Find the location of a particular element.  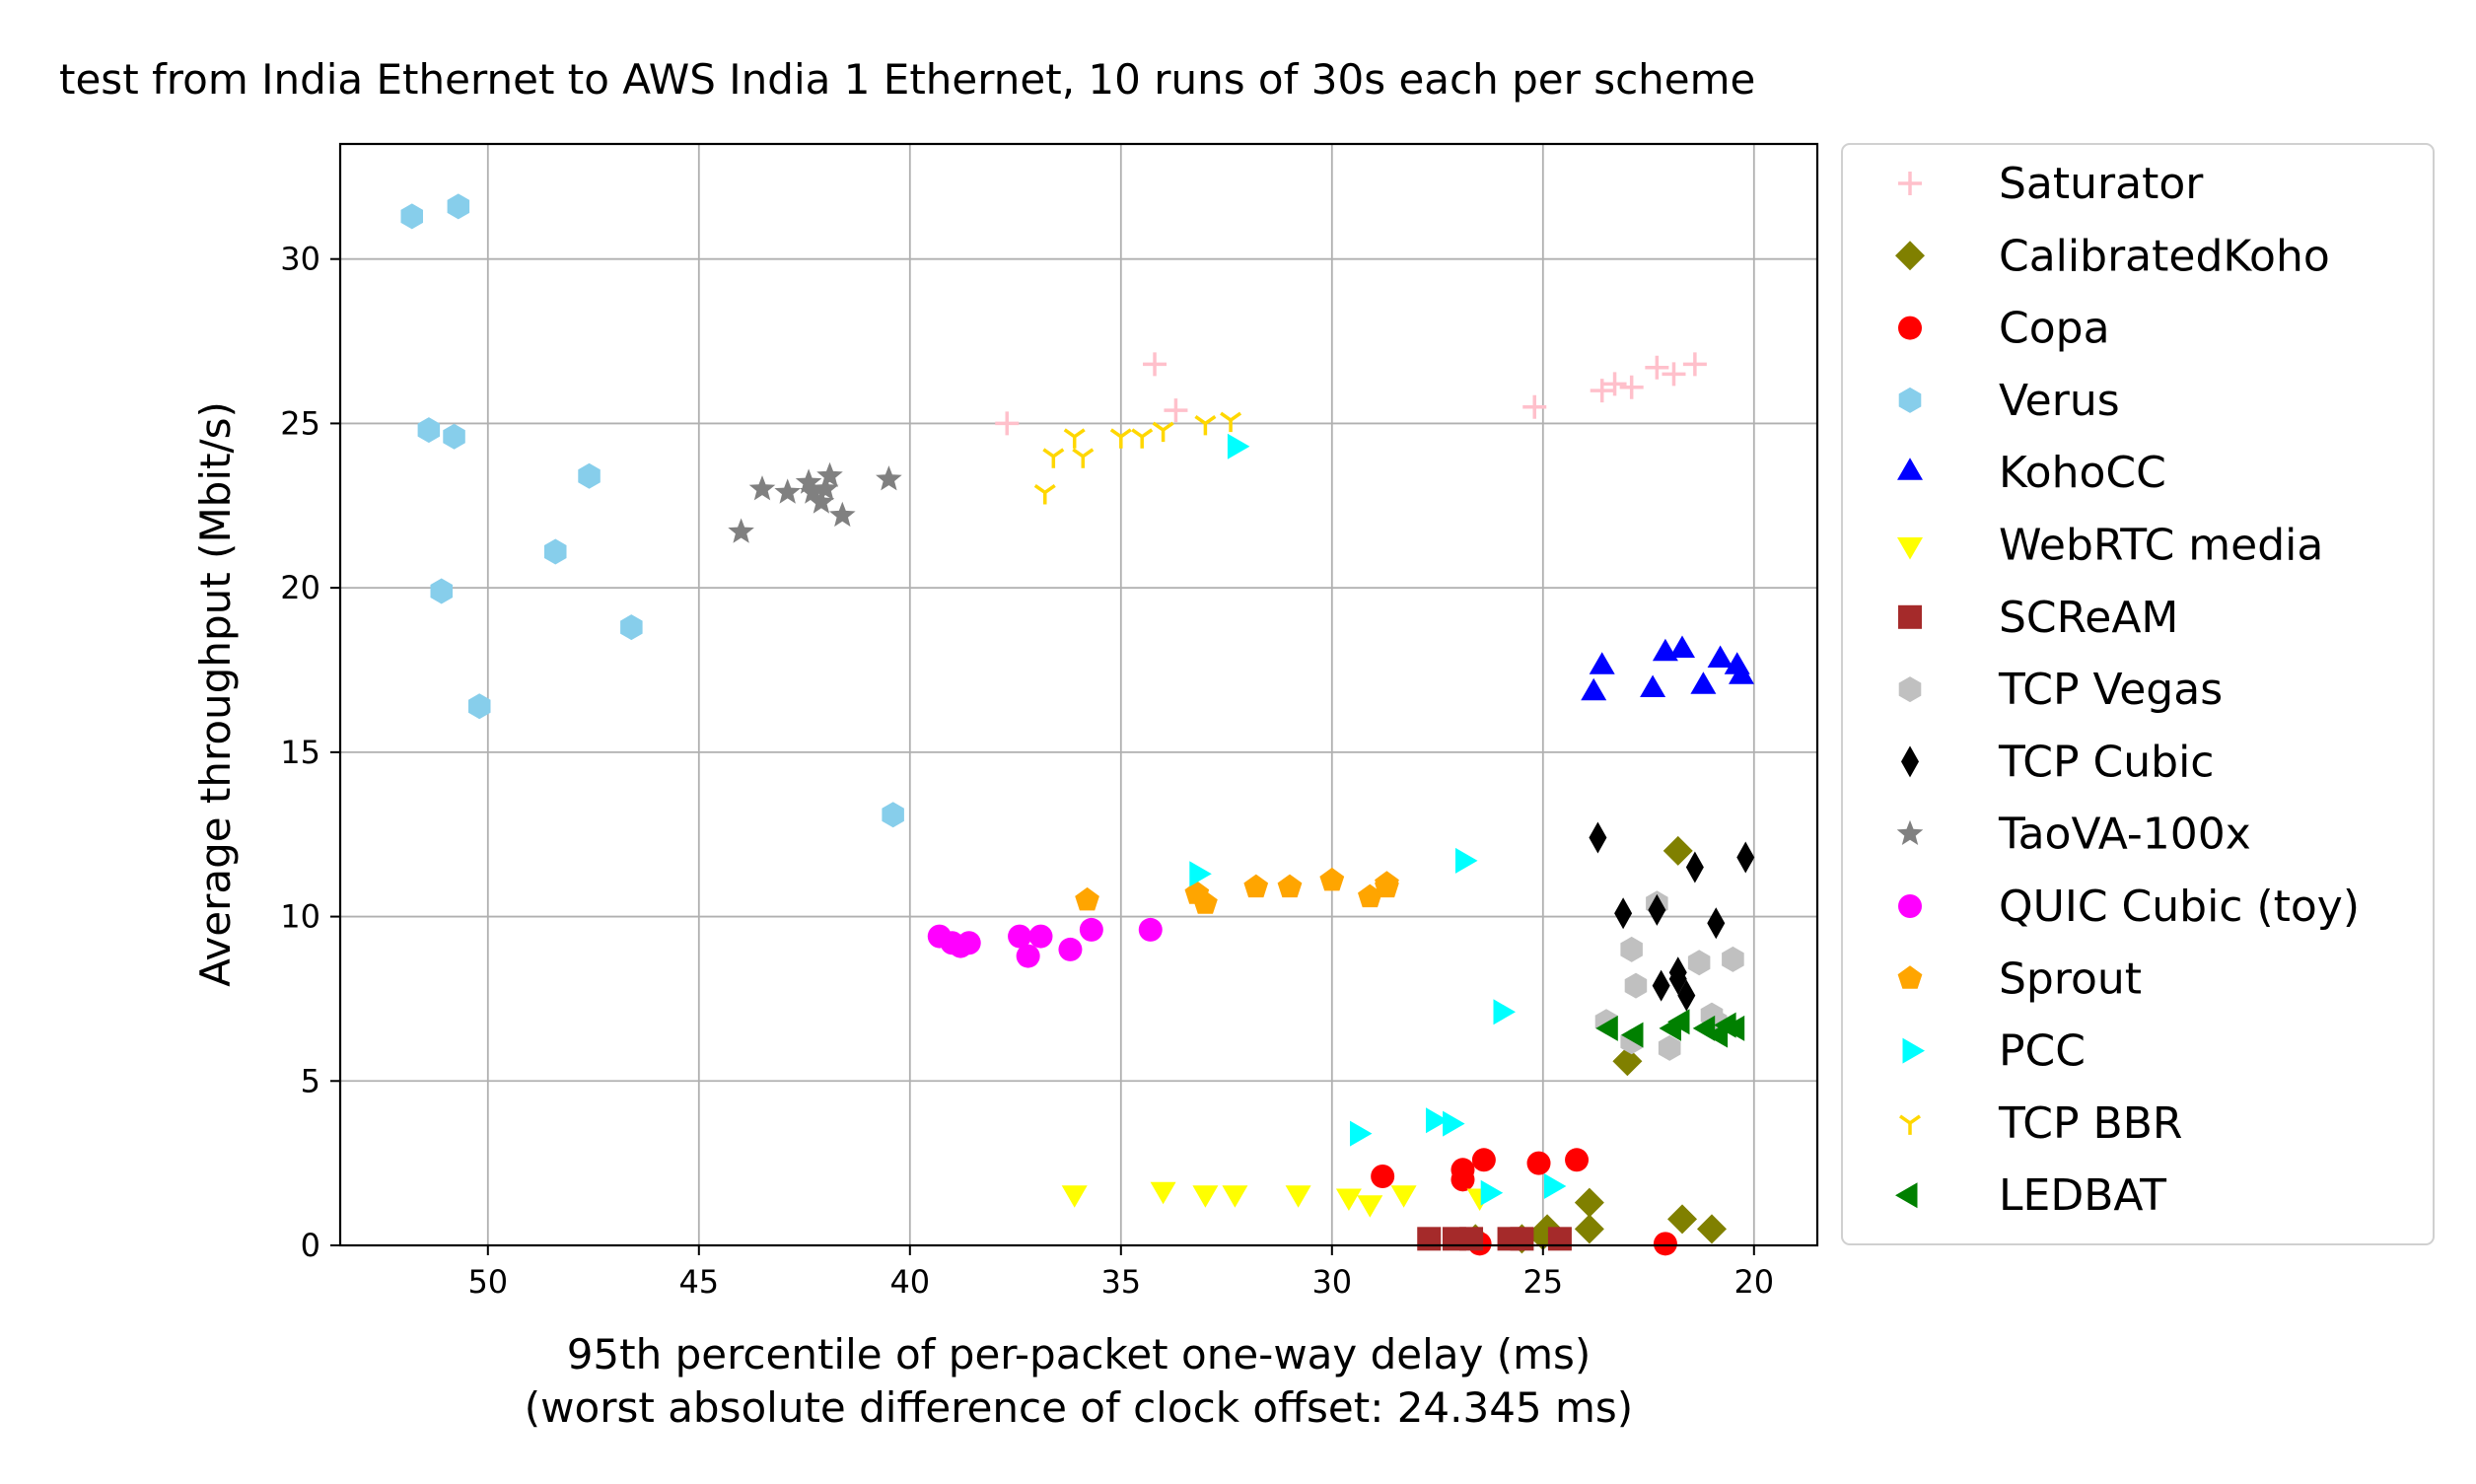

y-tick-label: 5 is located at coordinates (310, 1080).